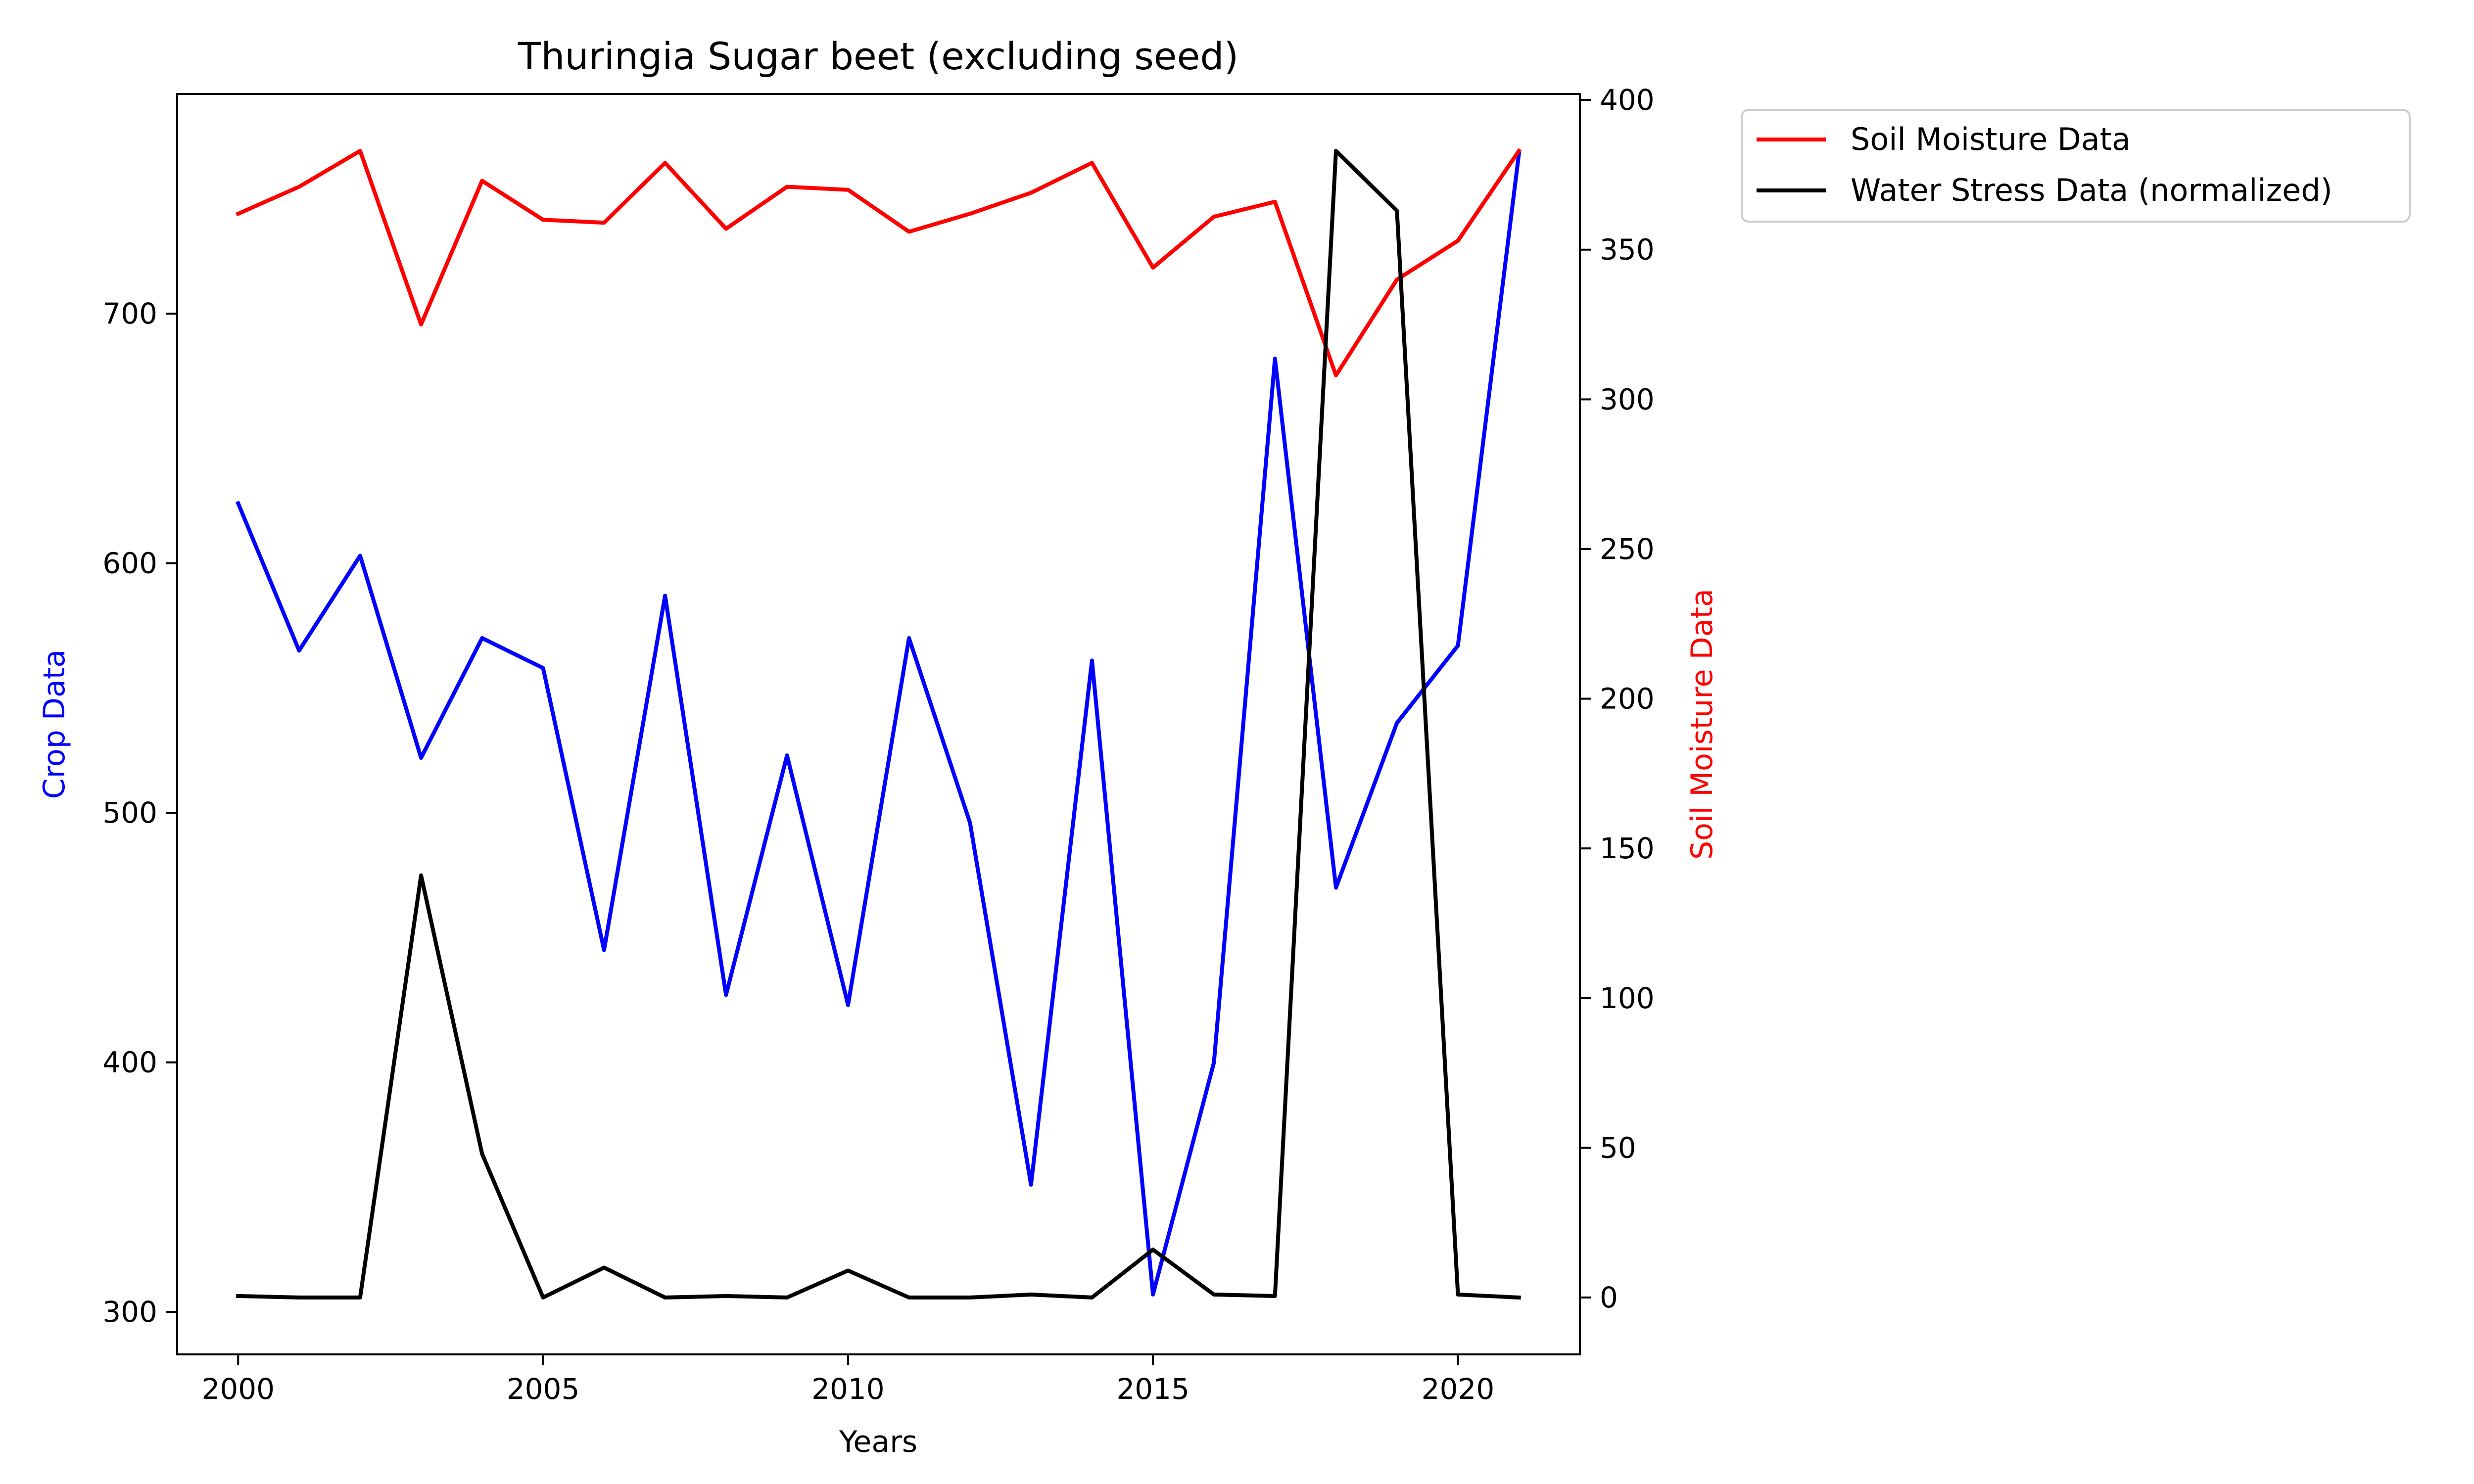  I want to click on x-axis-title: Years, so click(878, 1442).